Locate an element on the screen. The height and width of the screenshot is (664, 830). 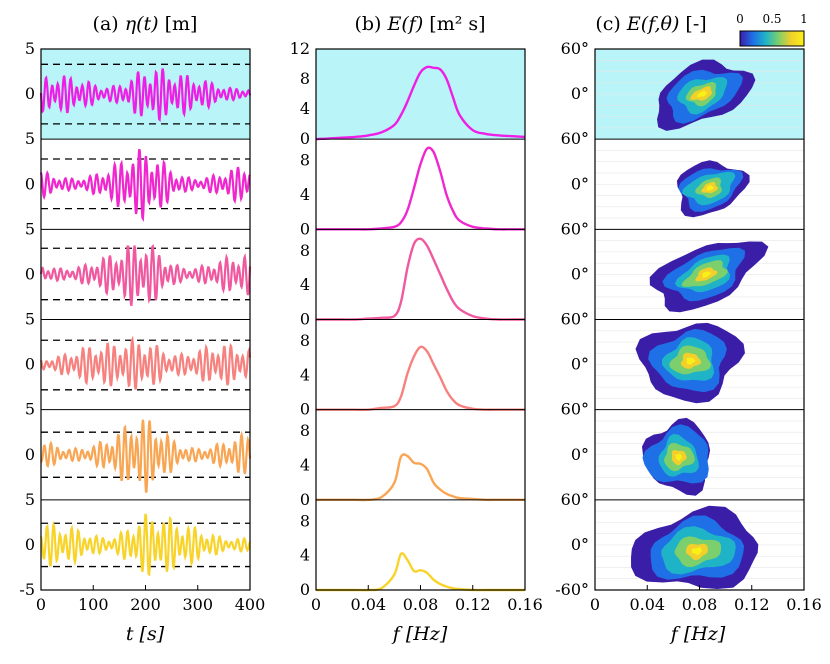
colorbar-gradient is located at coordinates (772, 38).